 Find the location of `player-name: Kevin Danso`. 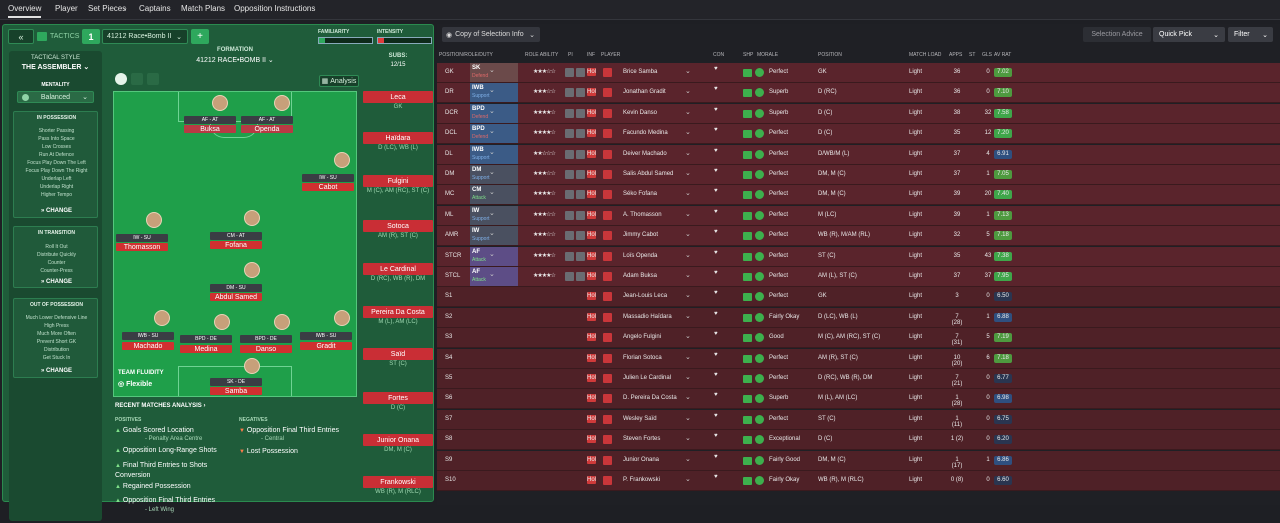

player-name: Kevin Danso is located at coordinates (640, 112).